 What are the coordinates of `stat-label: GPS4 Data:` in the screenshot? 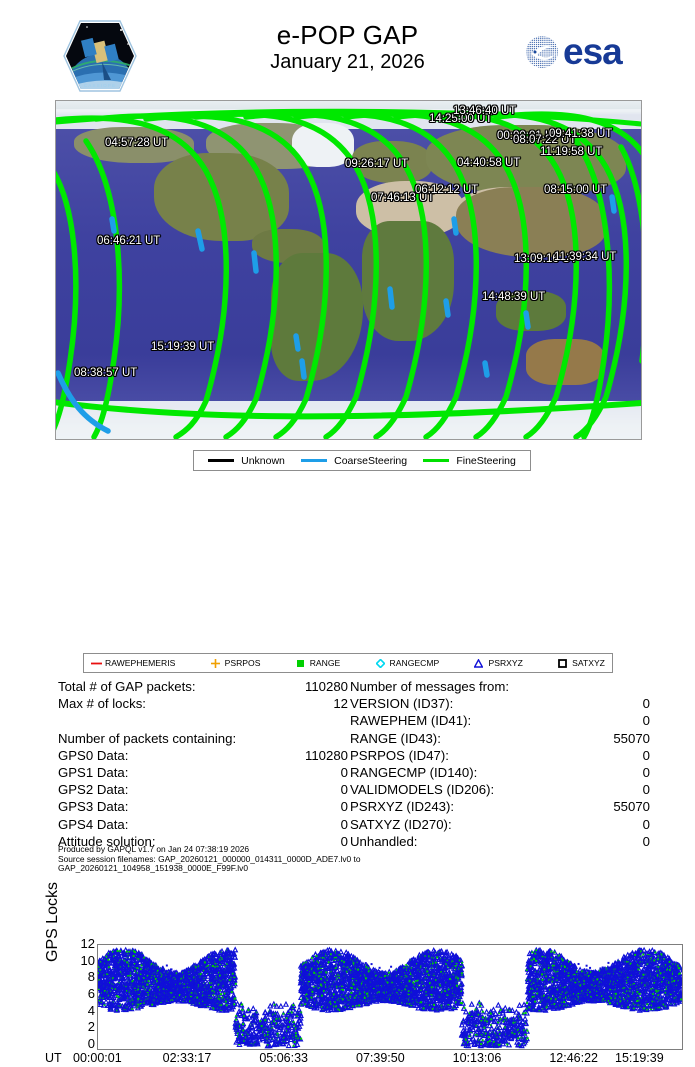 It's located at (93, 824).